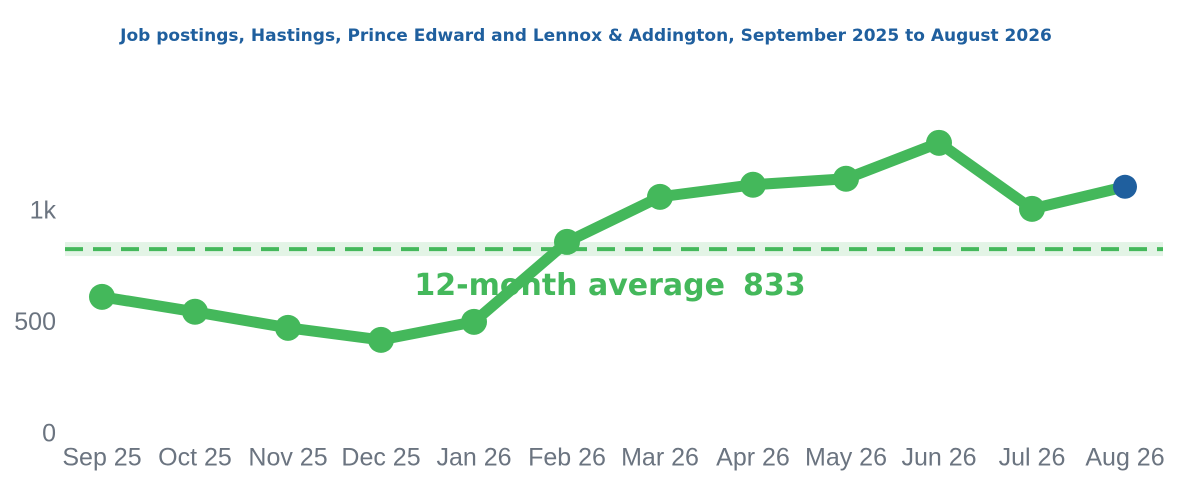 This screenshot has width=1180, height=499. What do you see at coordinates (287, 458) in the screenshot?
I see `x-tick-label: Nov 25` at bounding box center [287, 458].